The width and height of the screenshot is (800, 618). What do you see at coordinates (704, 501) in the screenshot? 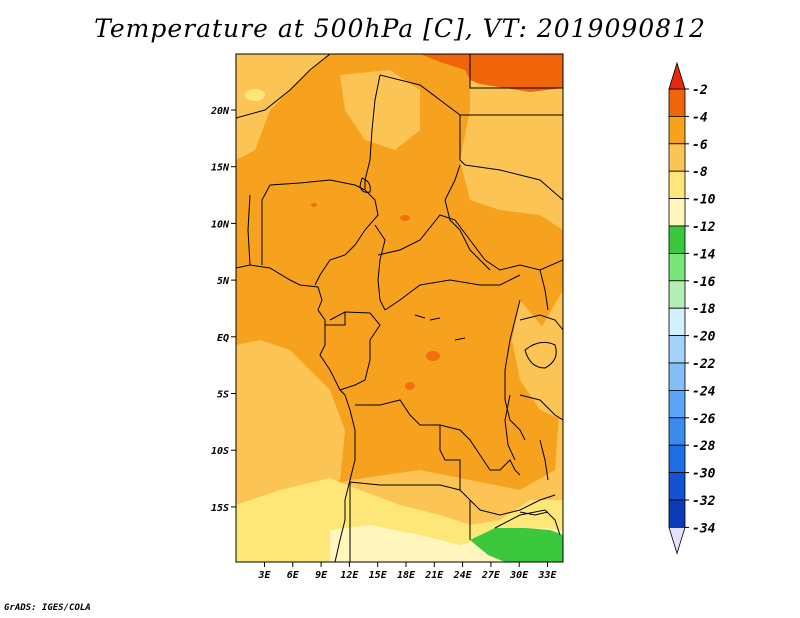
I see `colorbar-label: -32` at bounding box center [704, 501].